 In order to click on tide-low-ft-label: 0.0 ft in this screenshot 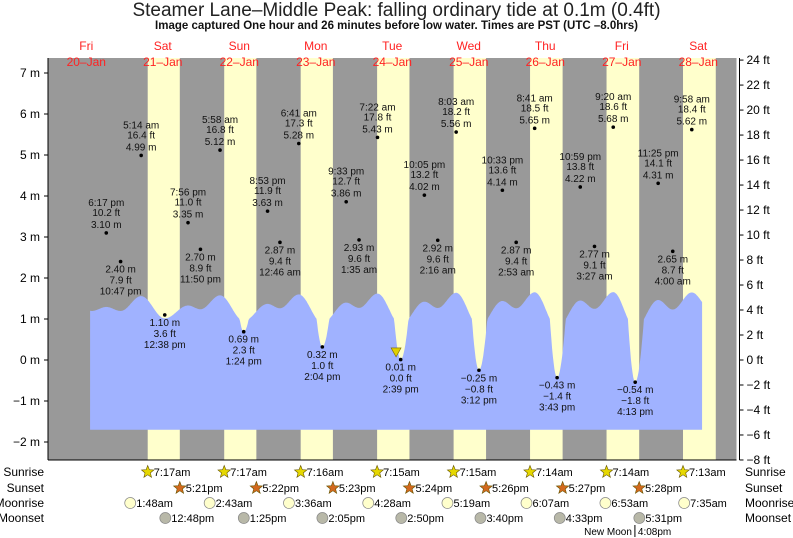, I will do `click(401, 379)`.